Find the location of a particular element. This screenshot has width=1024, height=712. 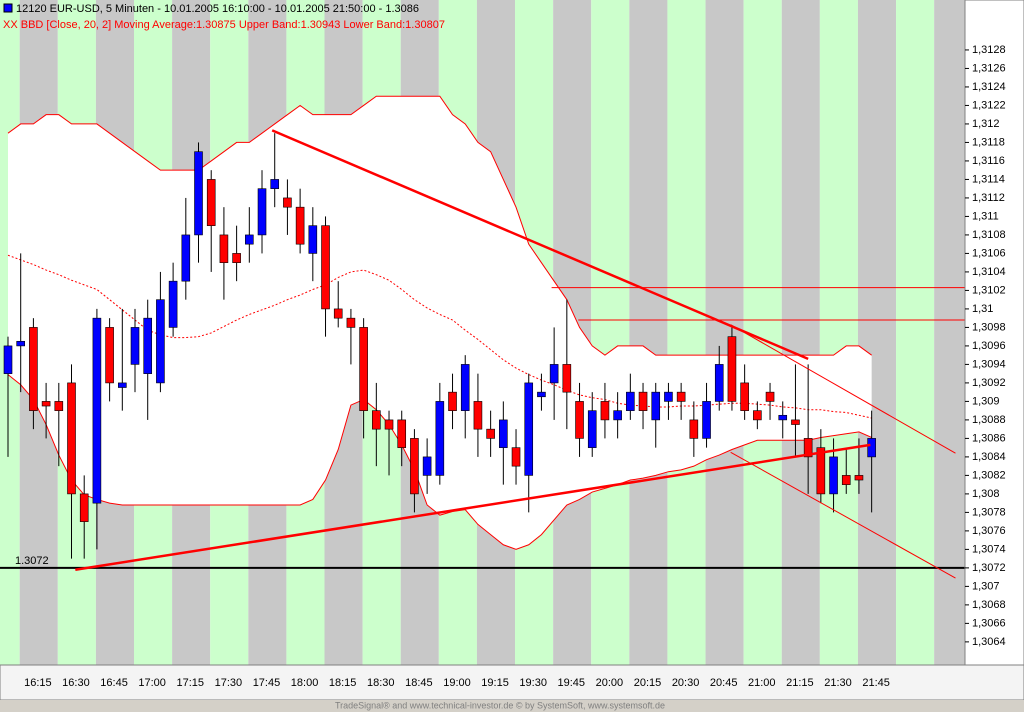

x-tick-label: 20:30 is located at coordinates (686, 683).